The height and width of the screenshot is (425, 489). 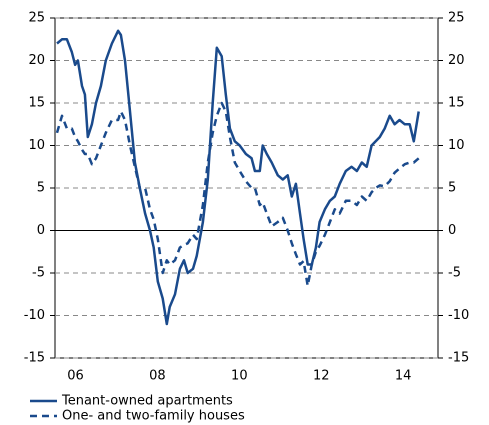 What do you see at coordinates (41, 188) in the screenshot?
I see `y-tick-label: 5` at bounding box center [41, 188].